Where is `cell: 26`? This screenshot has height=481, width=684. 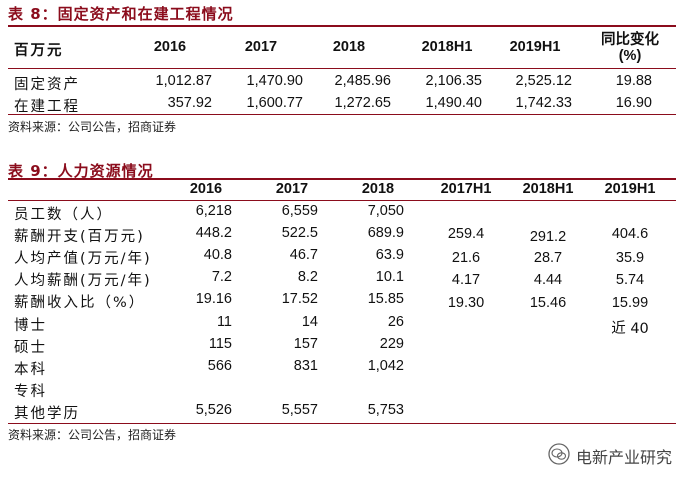
cell: 26 is located at coordinates (395, 322).